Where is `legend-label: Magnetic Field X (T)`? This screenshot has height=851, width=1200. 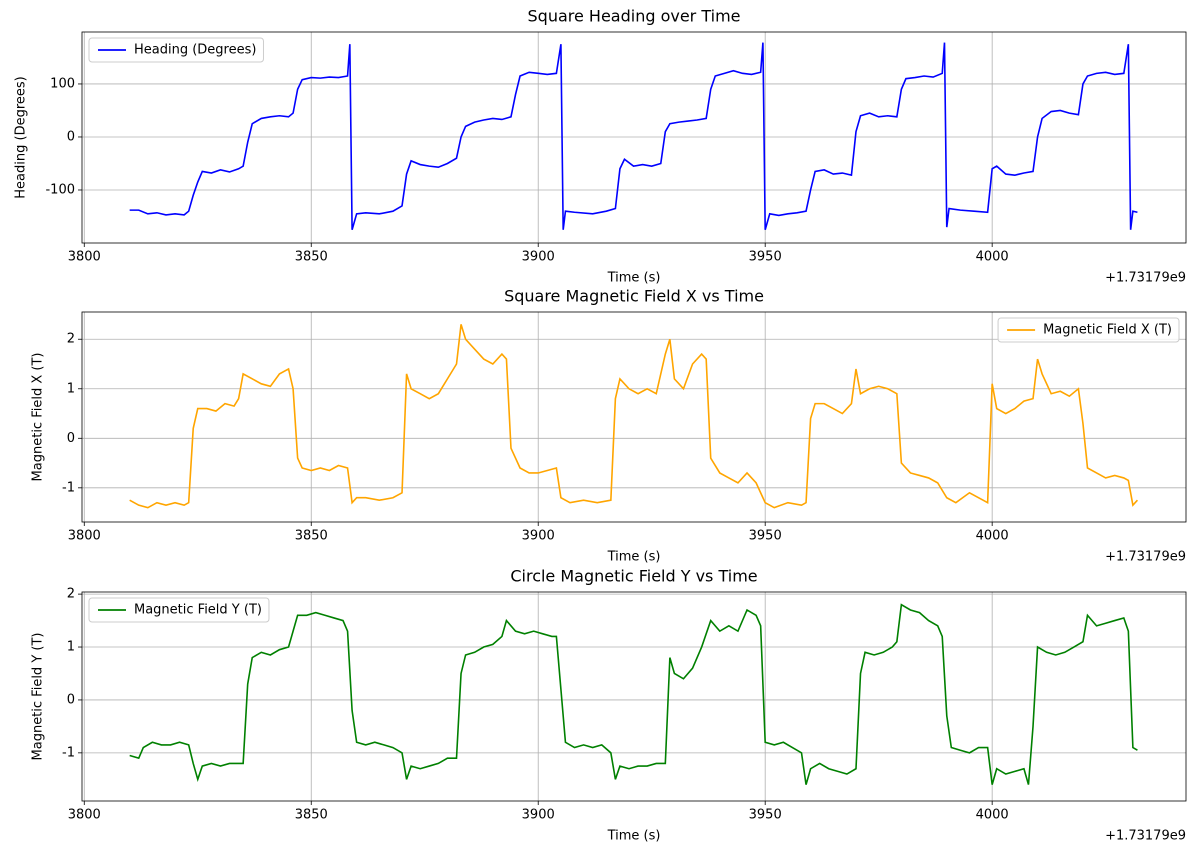
legend-label: Magnetic Field X (T) is located at coordinates (1107, 330).